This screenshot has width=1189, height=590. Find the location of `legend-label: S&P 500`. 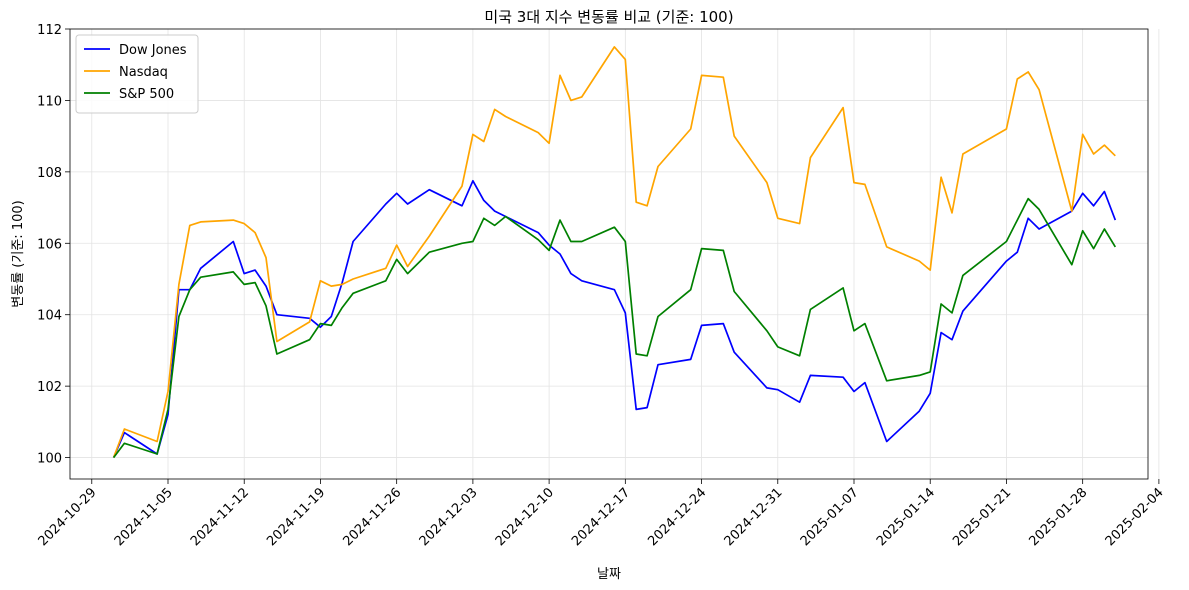

legend-label: S&P 500 is located at coordinates (146, 94).